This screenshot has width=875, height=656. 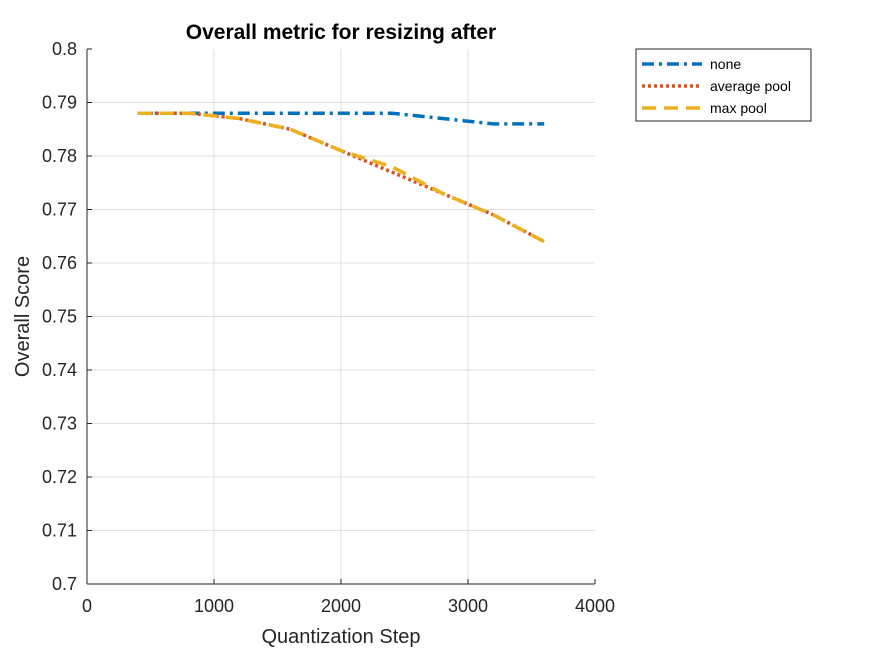 I want to click on y-tick-label: 0.79, so click(x=59, y=103).